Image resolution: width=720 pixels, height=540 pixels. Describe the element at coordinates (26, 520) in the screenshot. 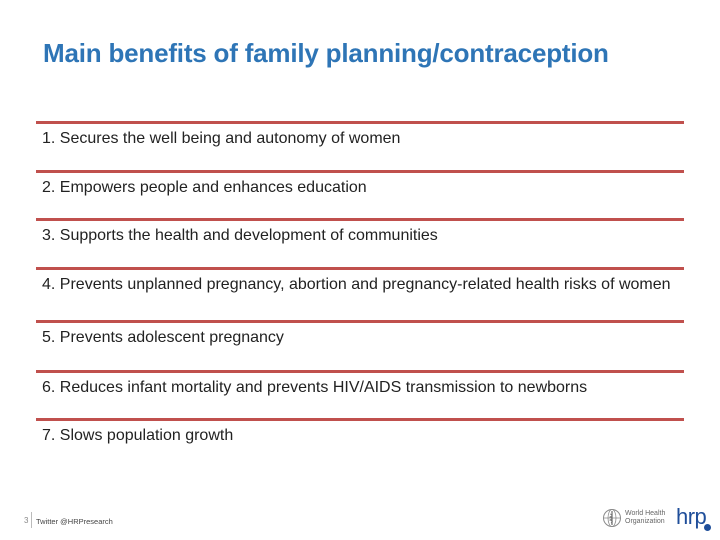

I see `page-number: 3` at that location.